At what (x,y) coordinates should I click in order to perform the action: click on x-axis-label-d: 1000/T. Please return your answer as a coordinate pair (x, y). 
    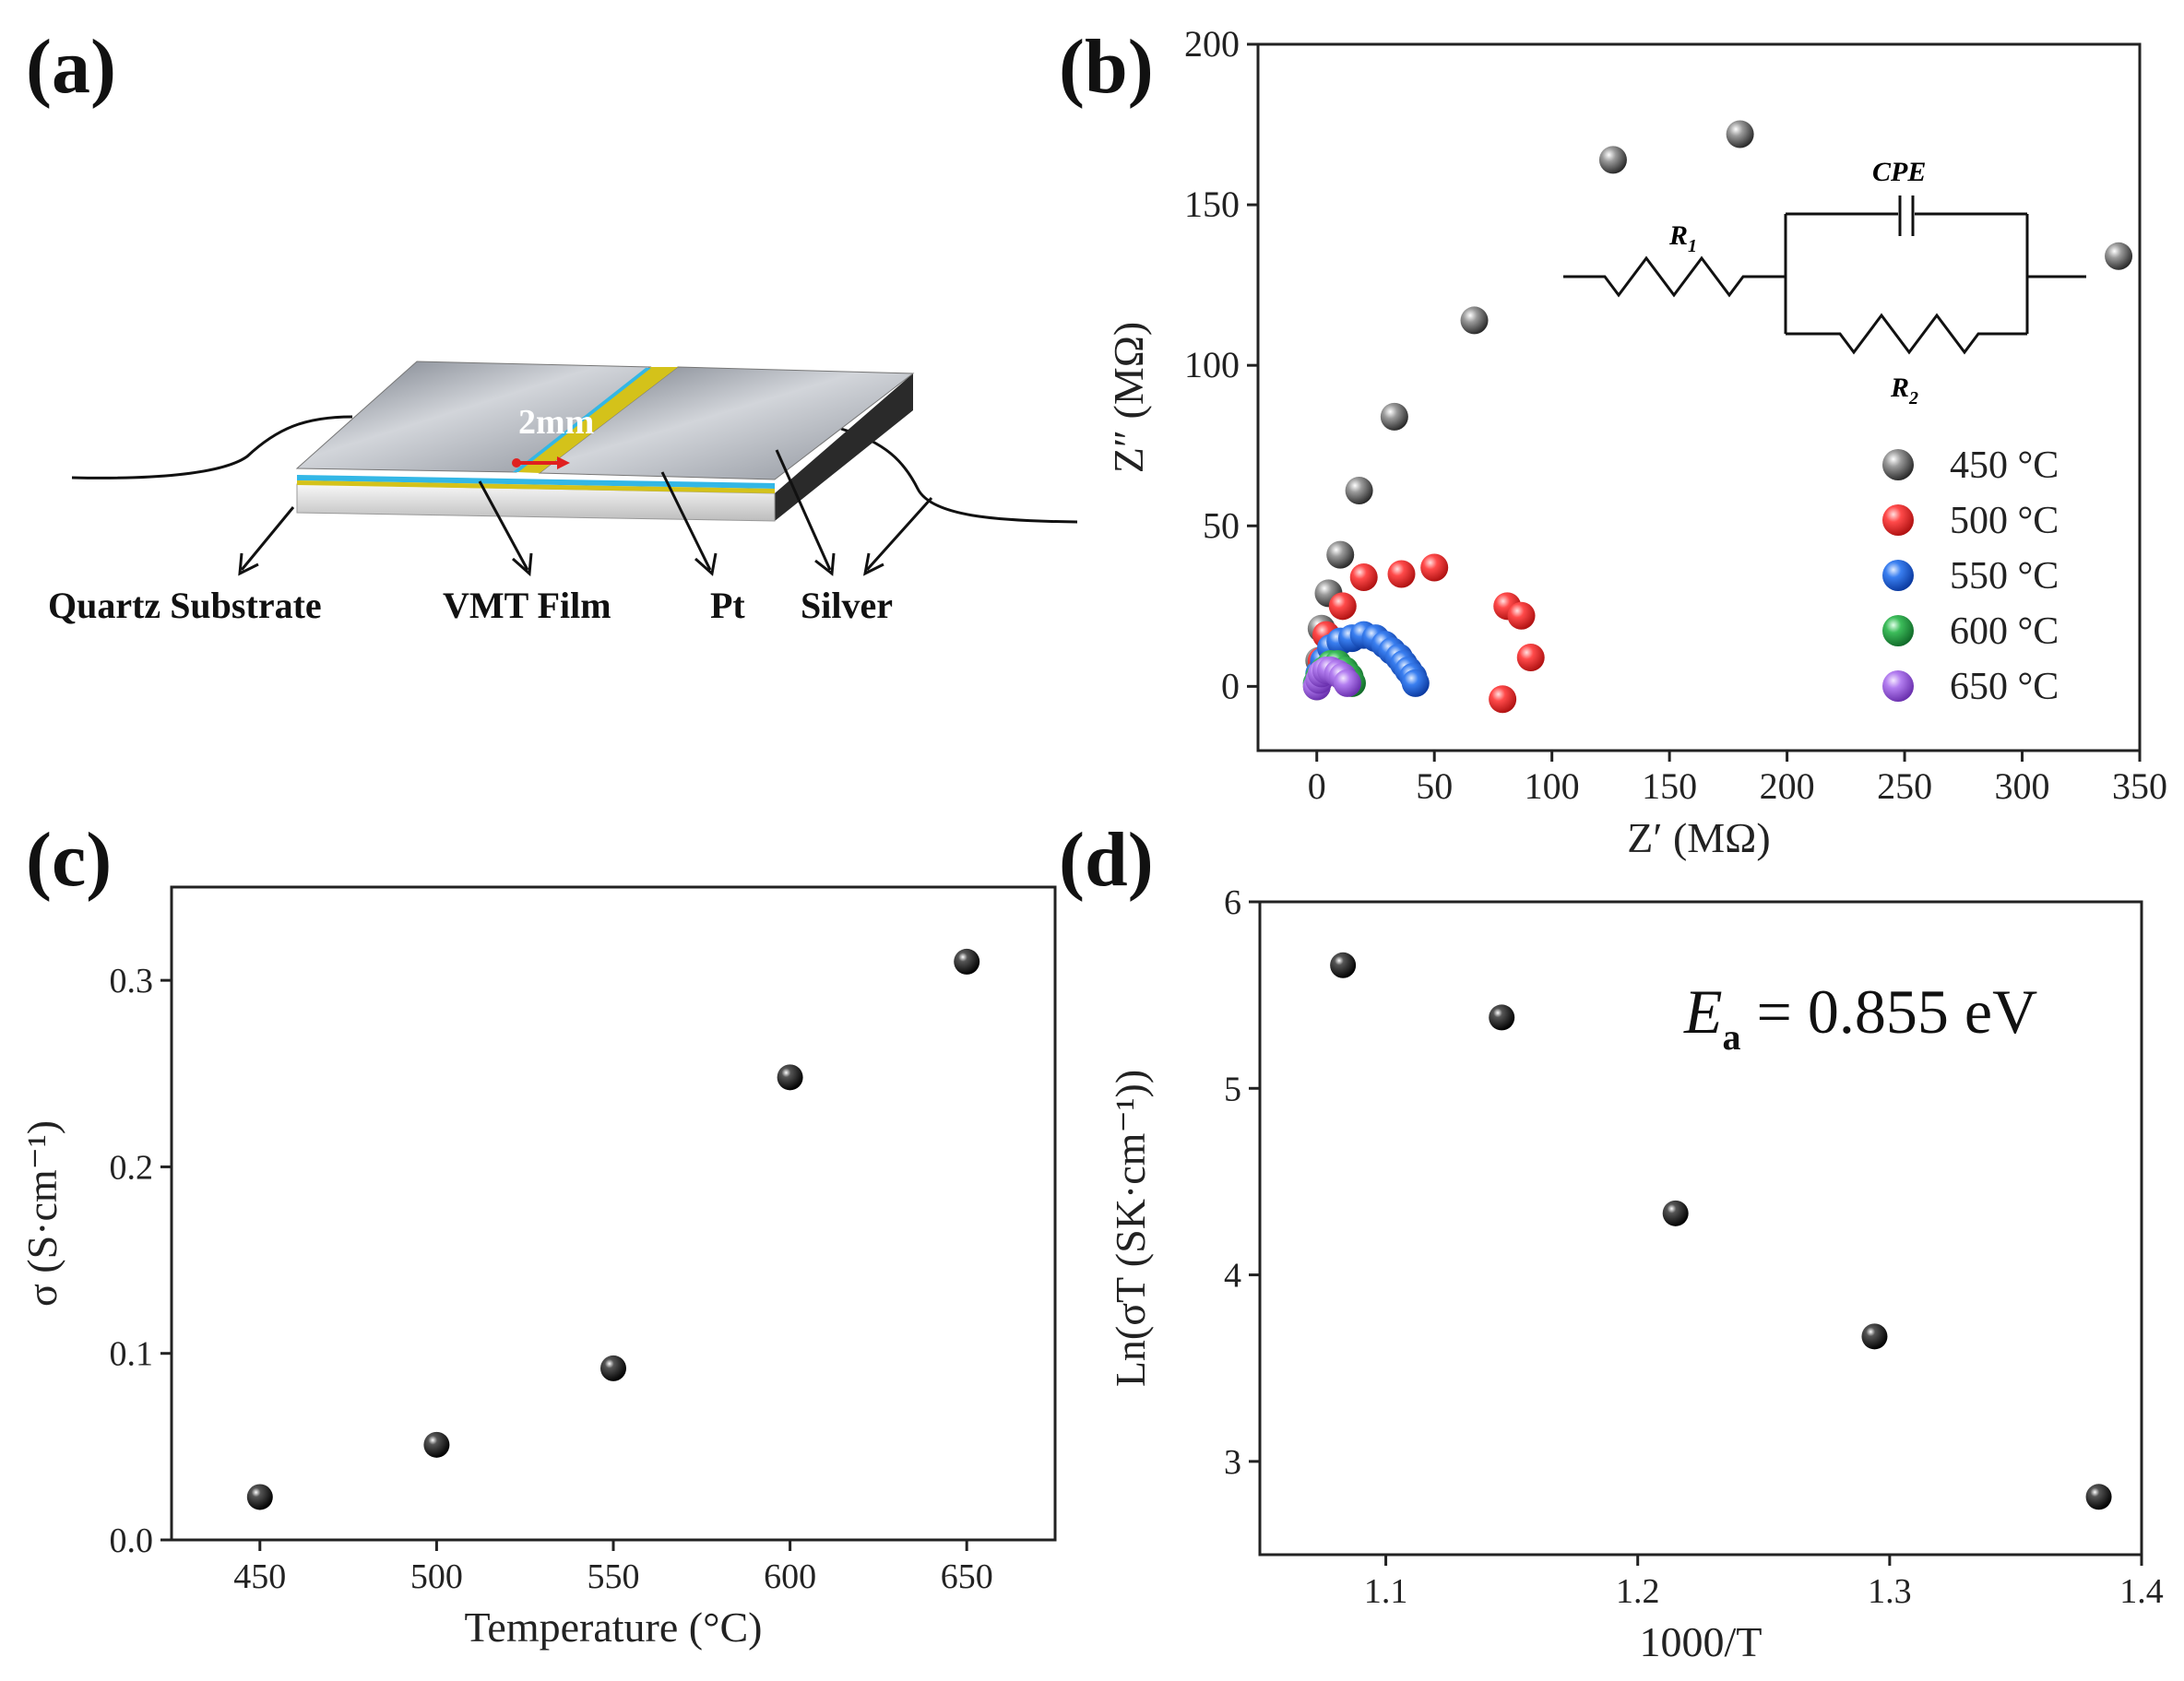
    Looking at the image, I should click on (1701, 1641).